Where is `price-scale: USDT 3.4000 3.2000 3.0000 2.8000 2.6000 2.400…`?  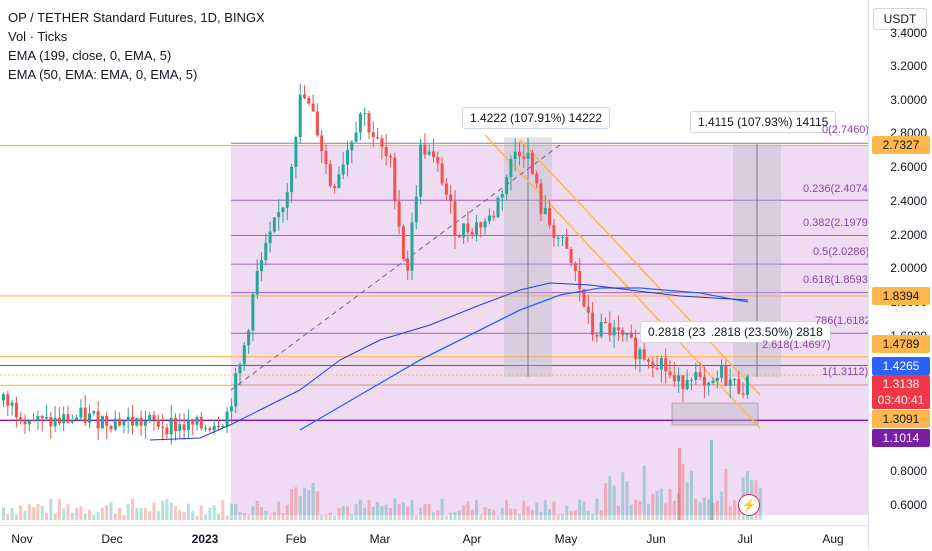
price-scale: USDT 3.4000 3.2000 3.0000 2.8000 2.6000 2.400… is located at coordinates (900, 275).